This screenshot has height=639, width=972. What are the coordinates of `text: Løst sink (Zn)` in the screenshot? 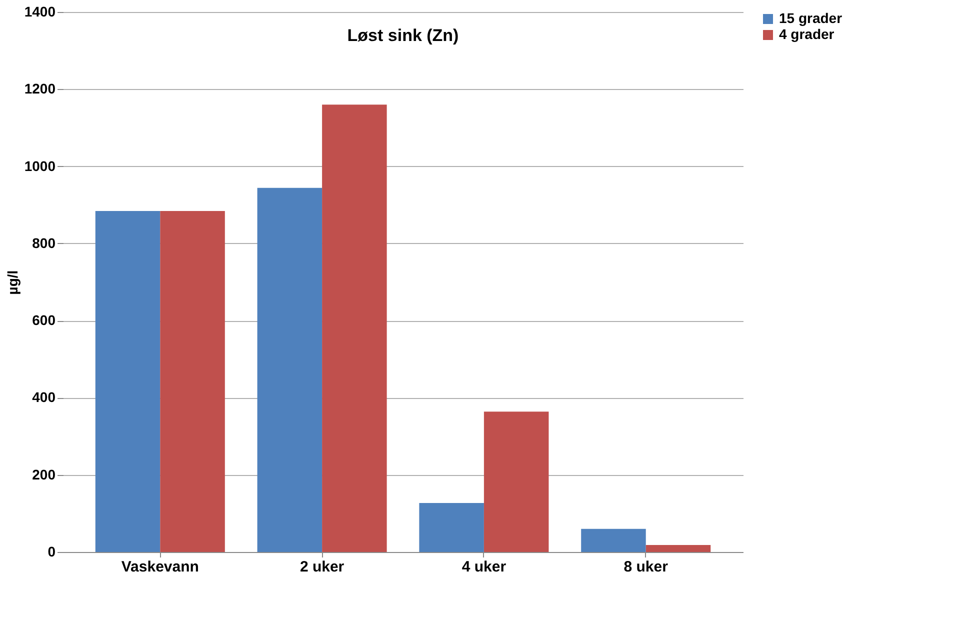 It's located at (403, 35).